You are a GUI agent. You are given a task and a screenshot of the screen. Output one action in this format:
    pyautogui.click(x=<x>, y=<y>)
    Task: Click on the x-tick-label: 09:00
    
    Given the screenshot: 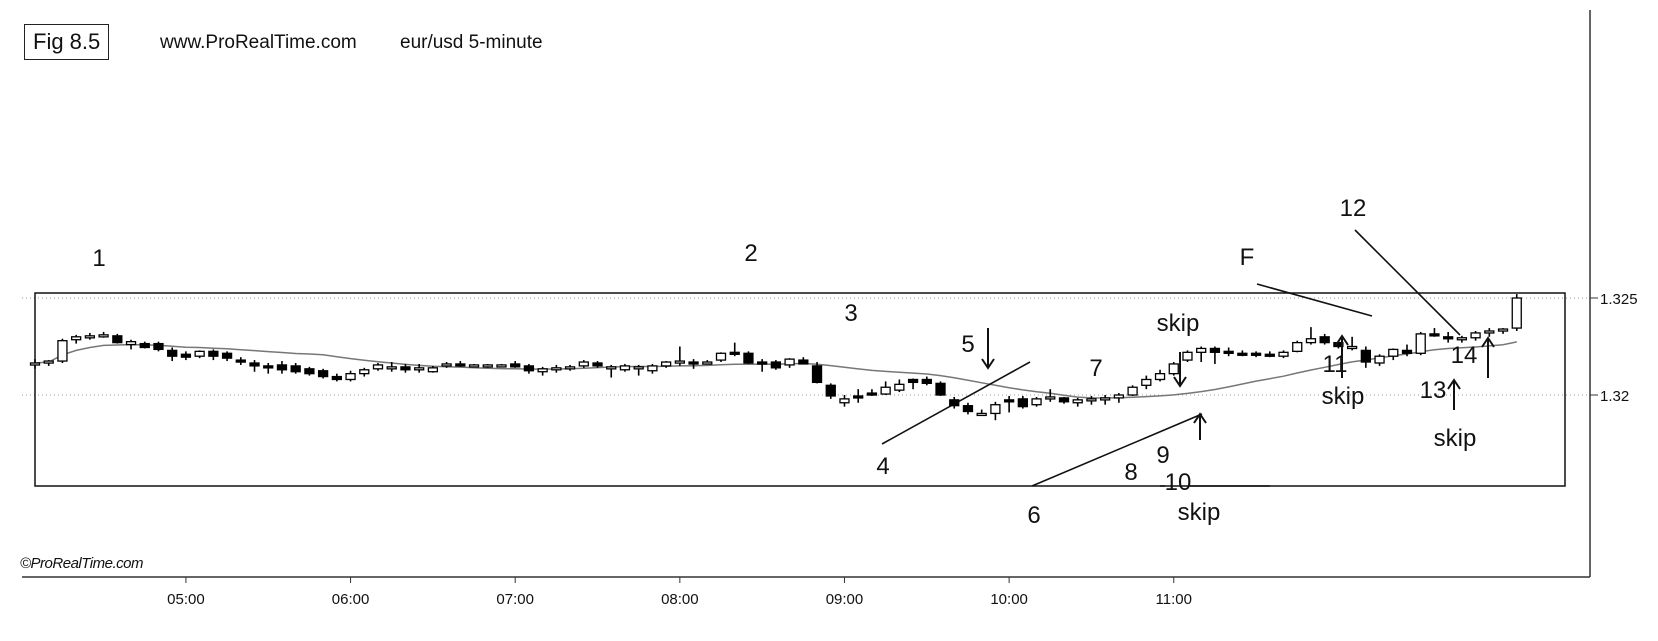 What is the action you would take?
    pyautogui.click(x=845, y=599)
    